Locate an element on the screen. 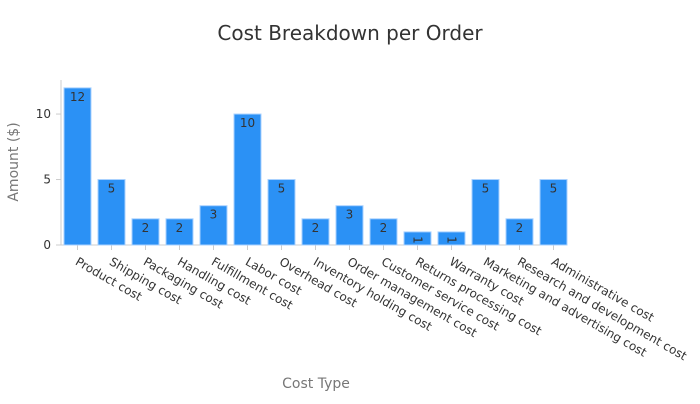 This screenshot has width=700, height=404. data-label: 12 is located at coordinates (77, 97).